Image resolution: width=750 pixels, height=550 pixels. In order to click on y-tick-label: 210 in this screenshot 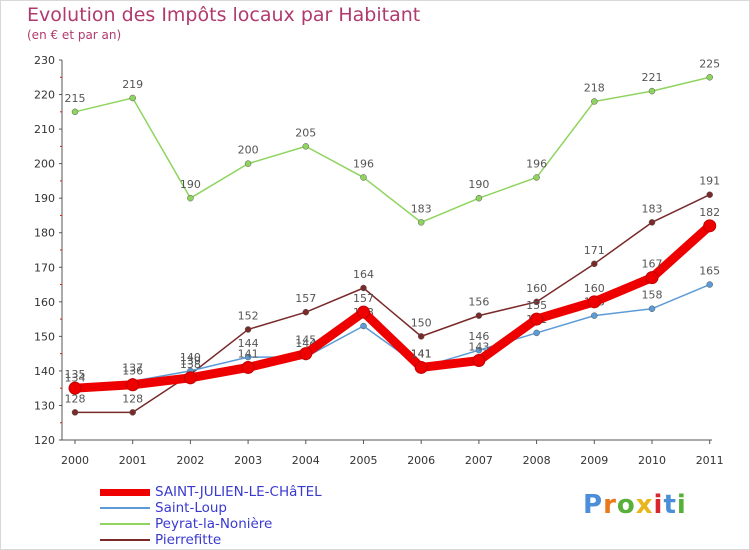, I will do `click(44, 129)`.